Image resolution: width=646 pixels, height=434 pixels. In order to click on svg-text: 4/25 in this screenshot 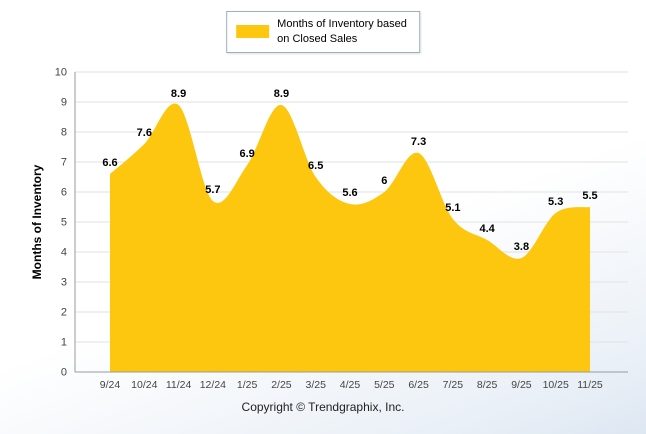, I will do `click(350, 385)`.